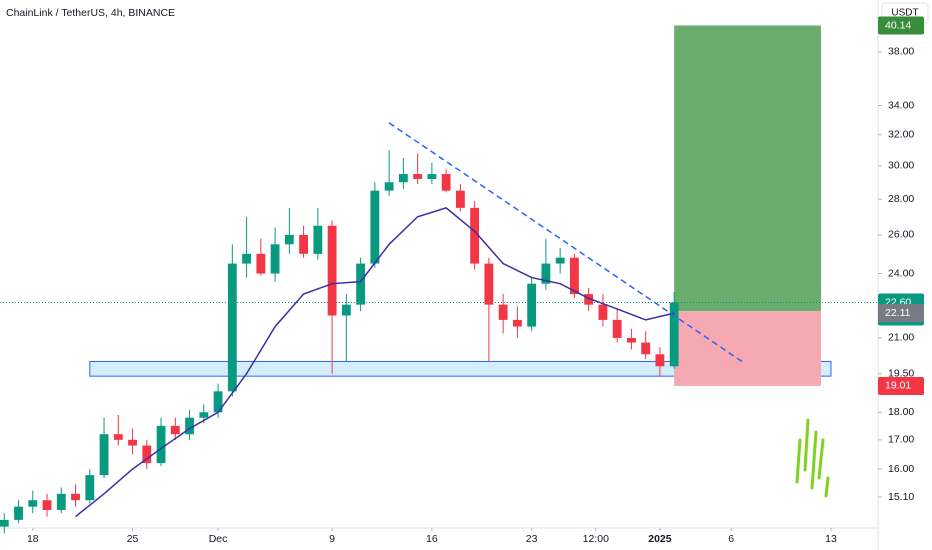 The image size is (932, 550). Describe the element at coordinates (831, 539) in the screenshot. I see `x-tick-label: 13` at that location.